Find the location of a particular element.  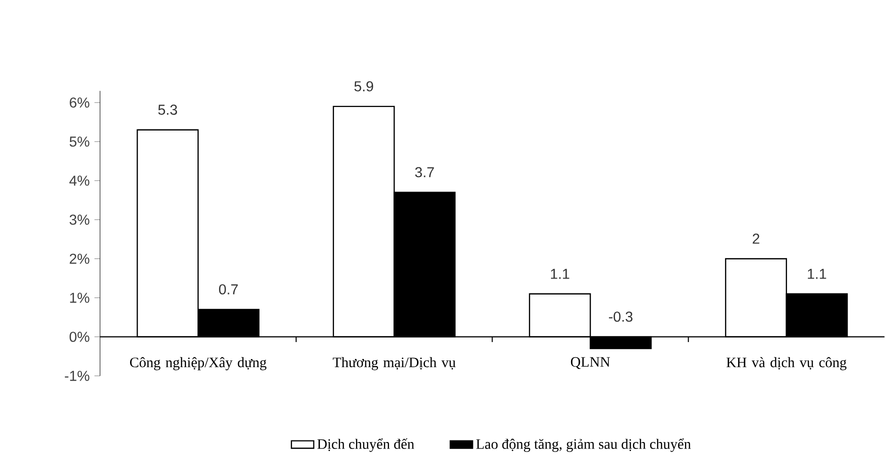

data-label: 2 is located at coordinates (756, 239).